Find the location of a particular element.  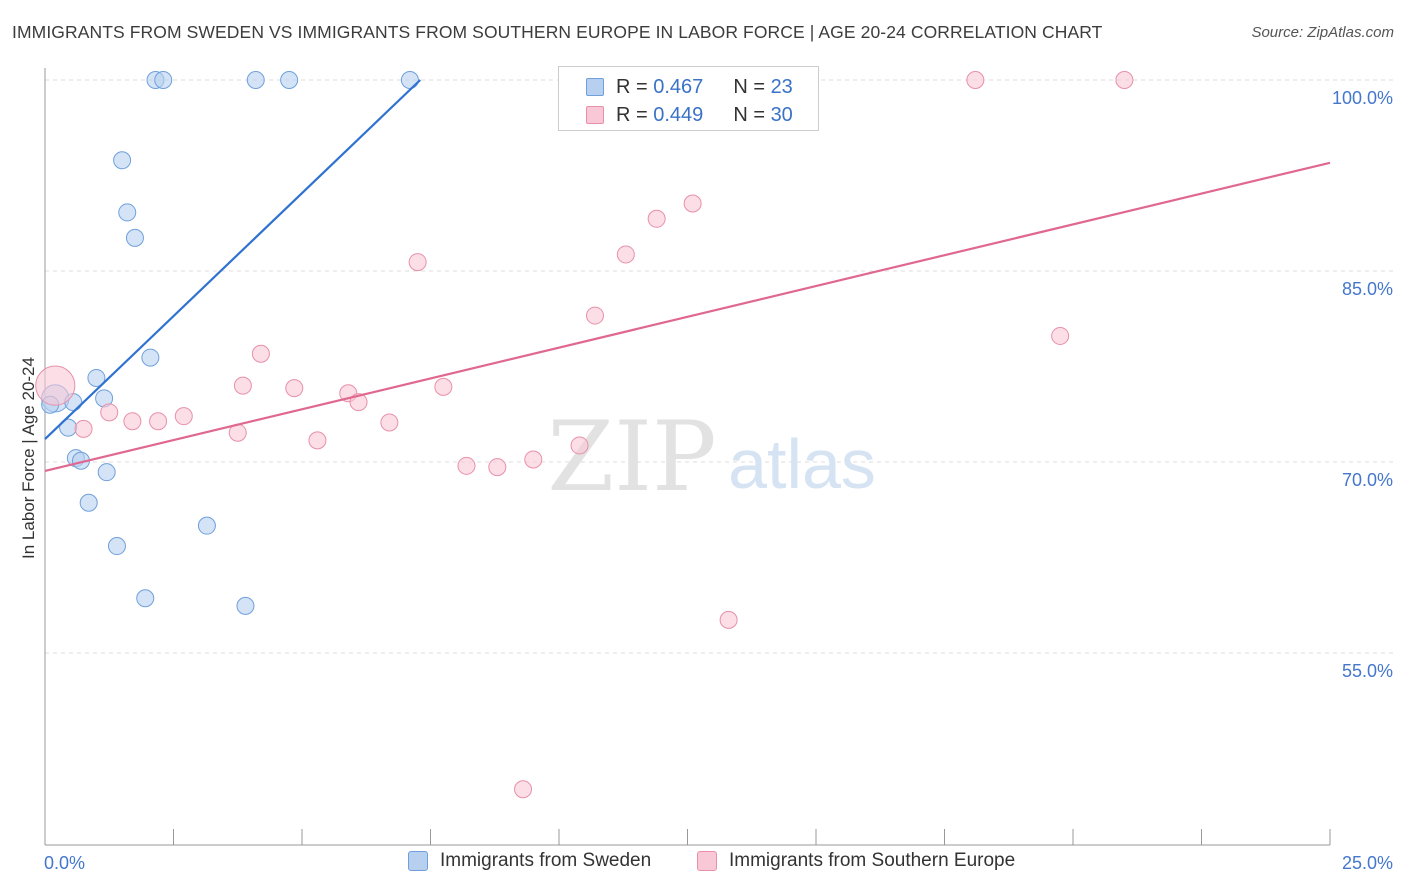

bottom-swatch-sweden is located at coordinates (418, 861).